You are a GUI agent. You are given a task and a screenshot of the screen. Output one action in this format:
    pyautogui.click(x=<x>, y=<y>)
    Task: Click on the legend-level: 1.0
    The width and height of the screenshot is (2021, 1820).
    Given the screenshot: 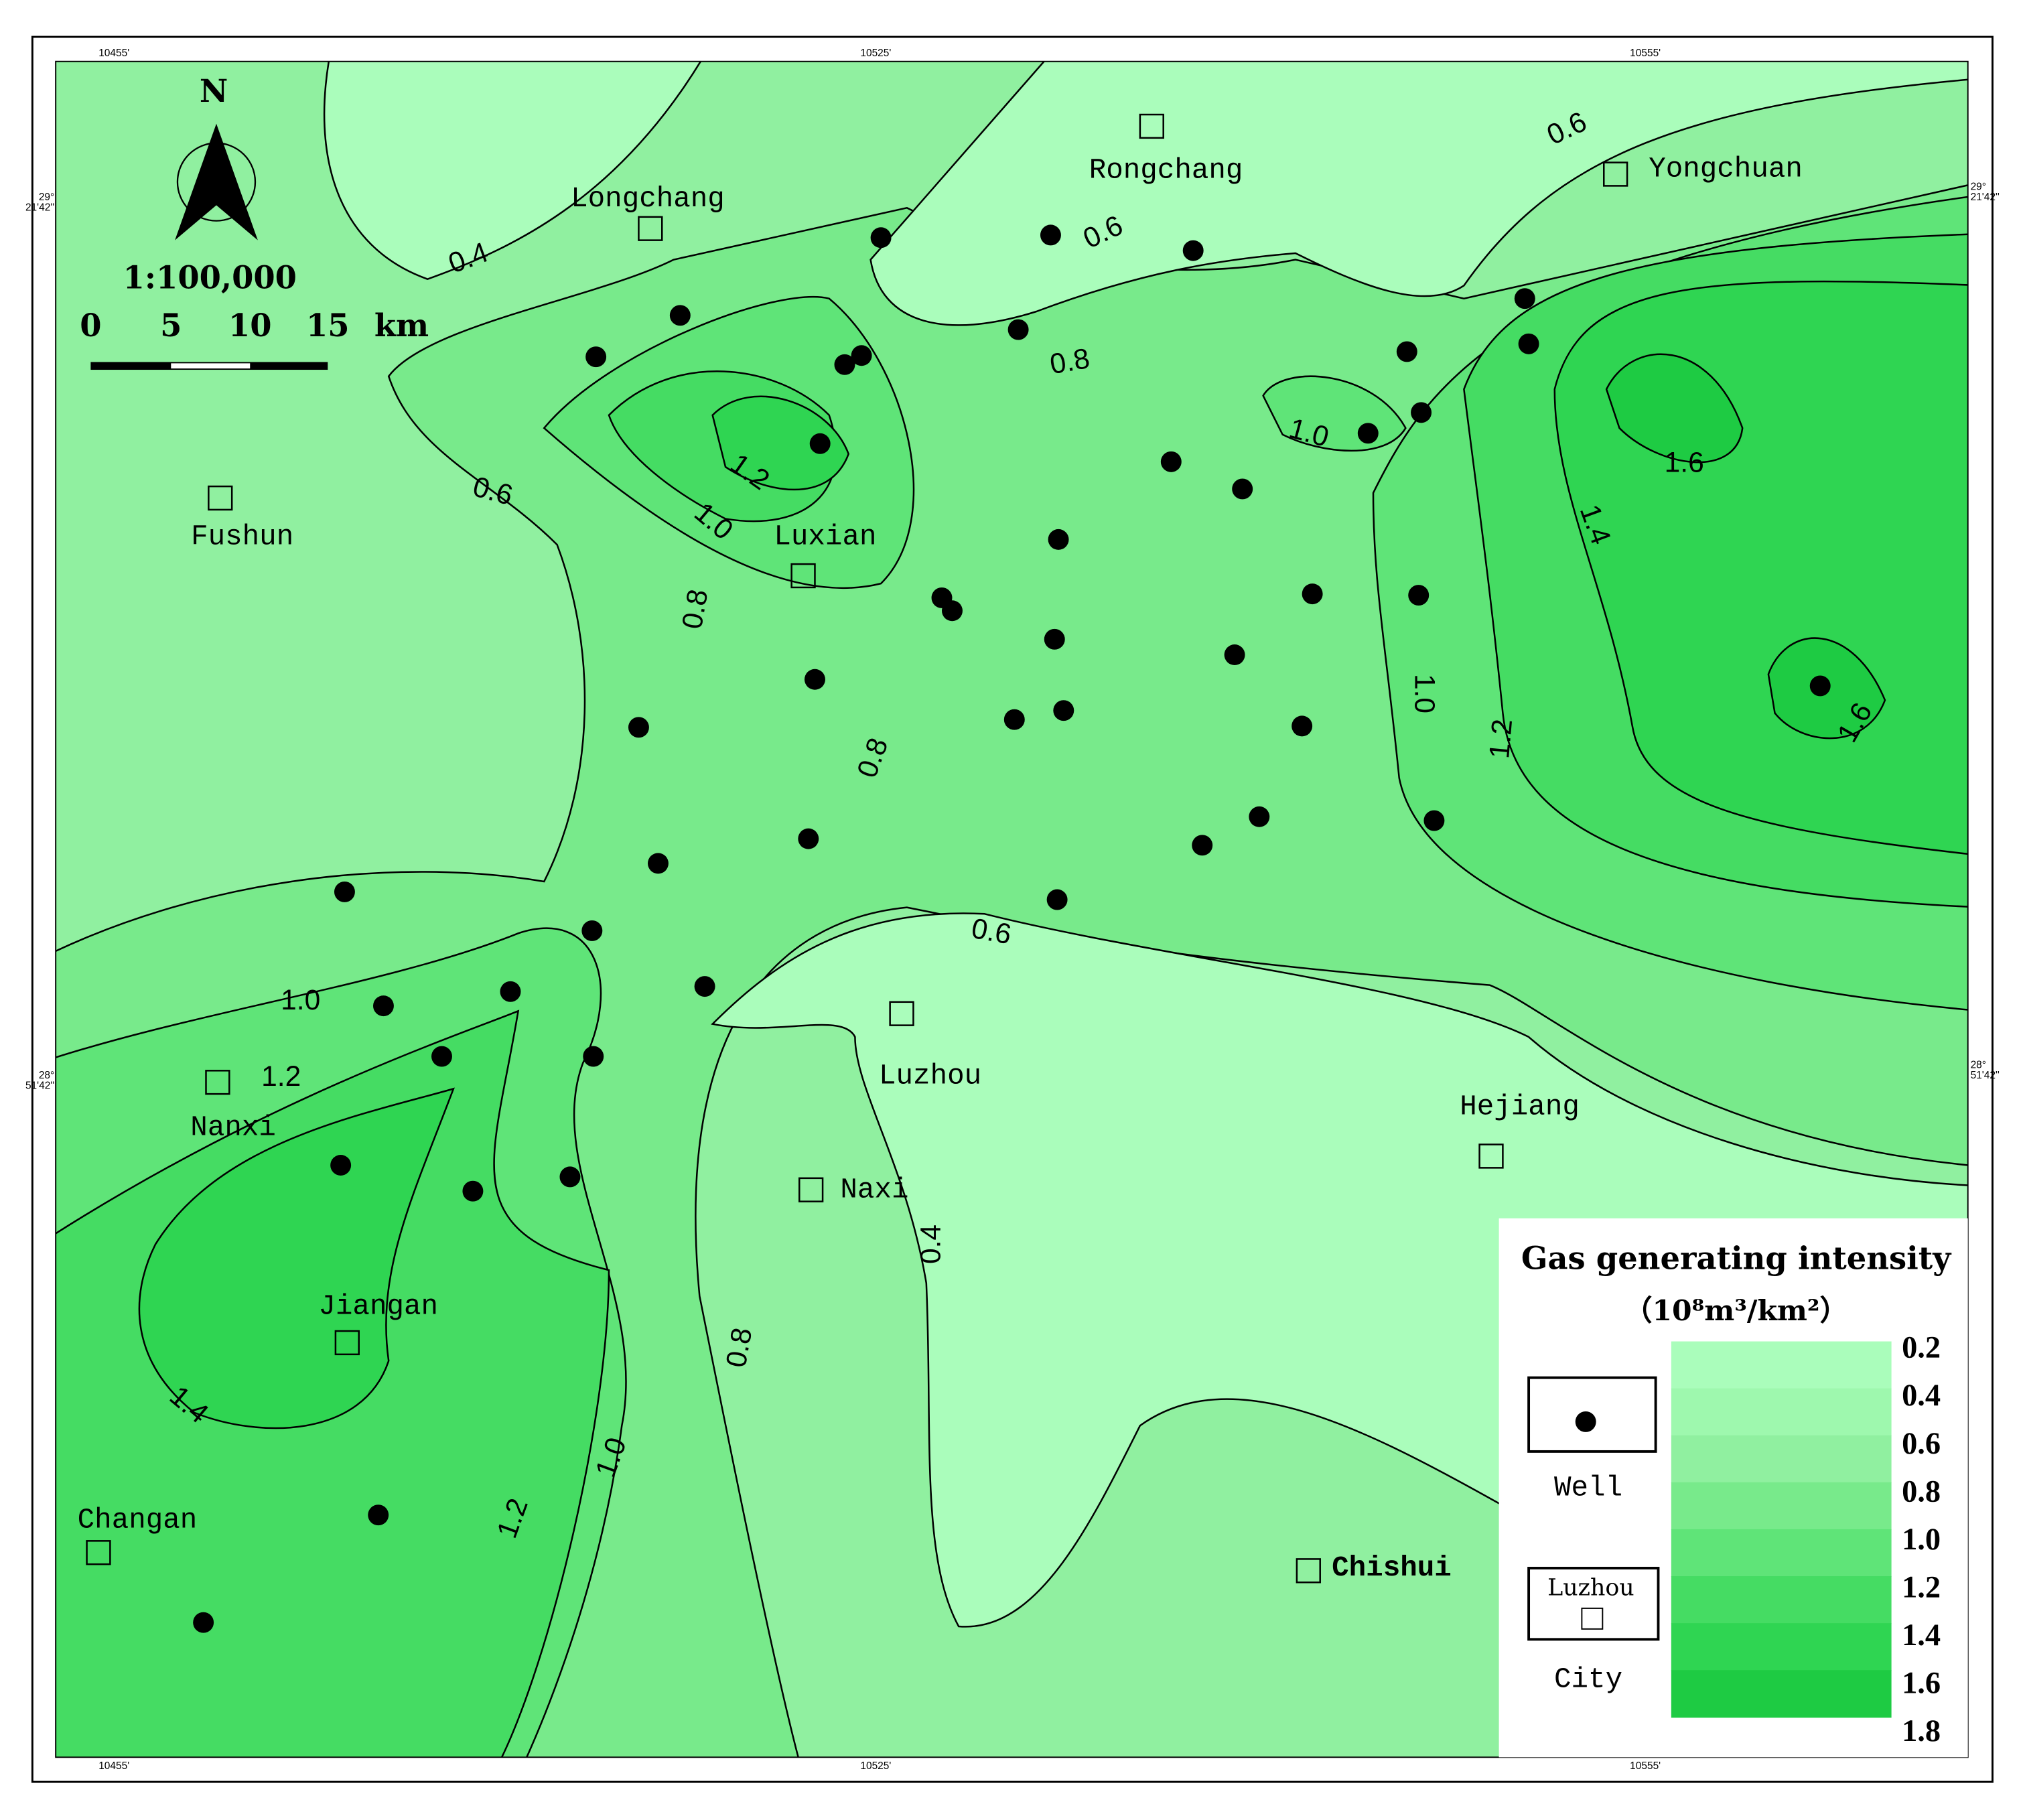 What is the action you would take?
    pyautogui.click(x=1921, y=1540)
    